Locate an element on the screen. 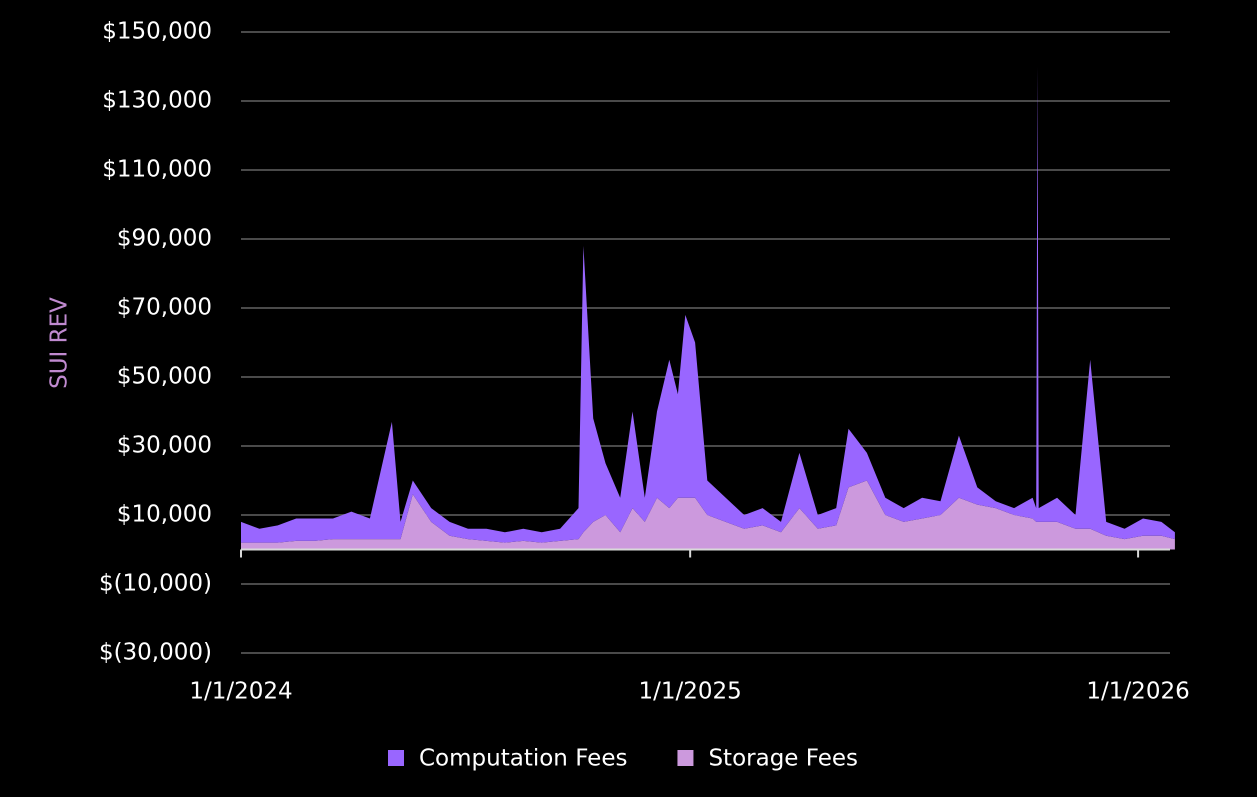 The width and height of the screenshot is (1257, 797). x-tick-label: 1/1/2025 is located at coordinates (690, 692).